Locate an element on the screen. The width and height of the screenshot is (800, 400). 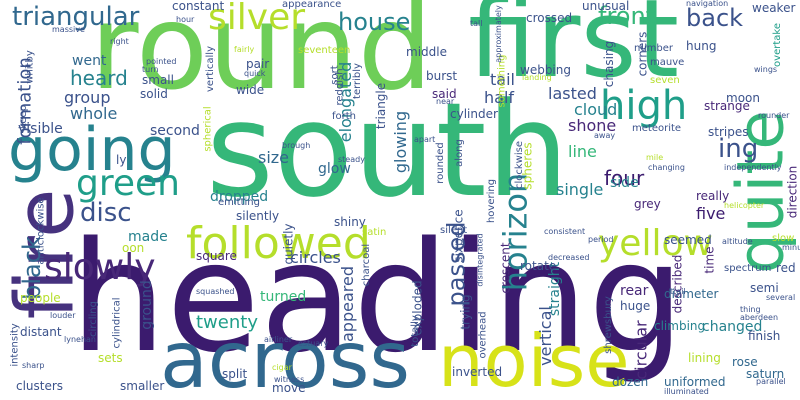
word-high: high is located at coordinates (644, 106).